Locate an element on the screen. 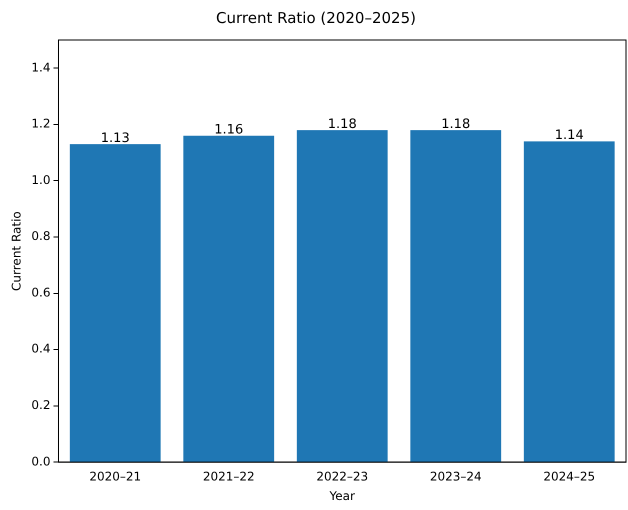 This screenshot has height=510, width=628. y-tick-label: 0.4 is located at coordinates (40, 349).